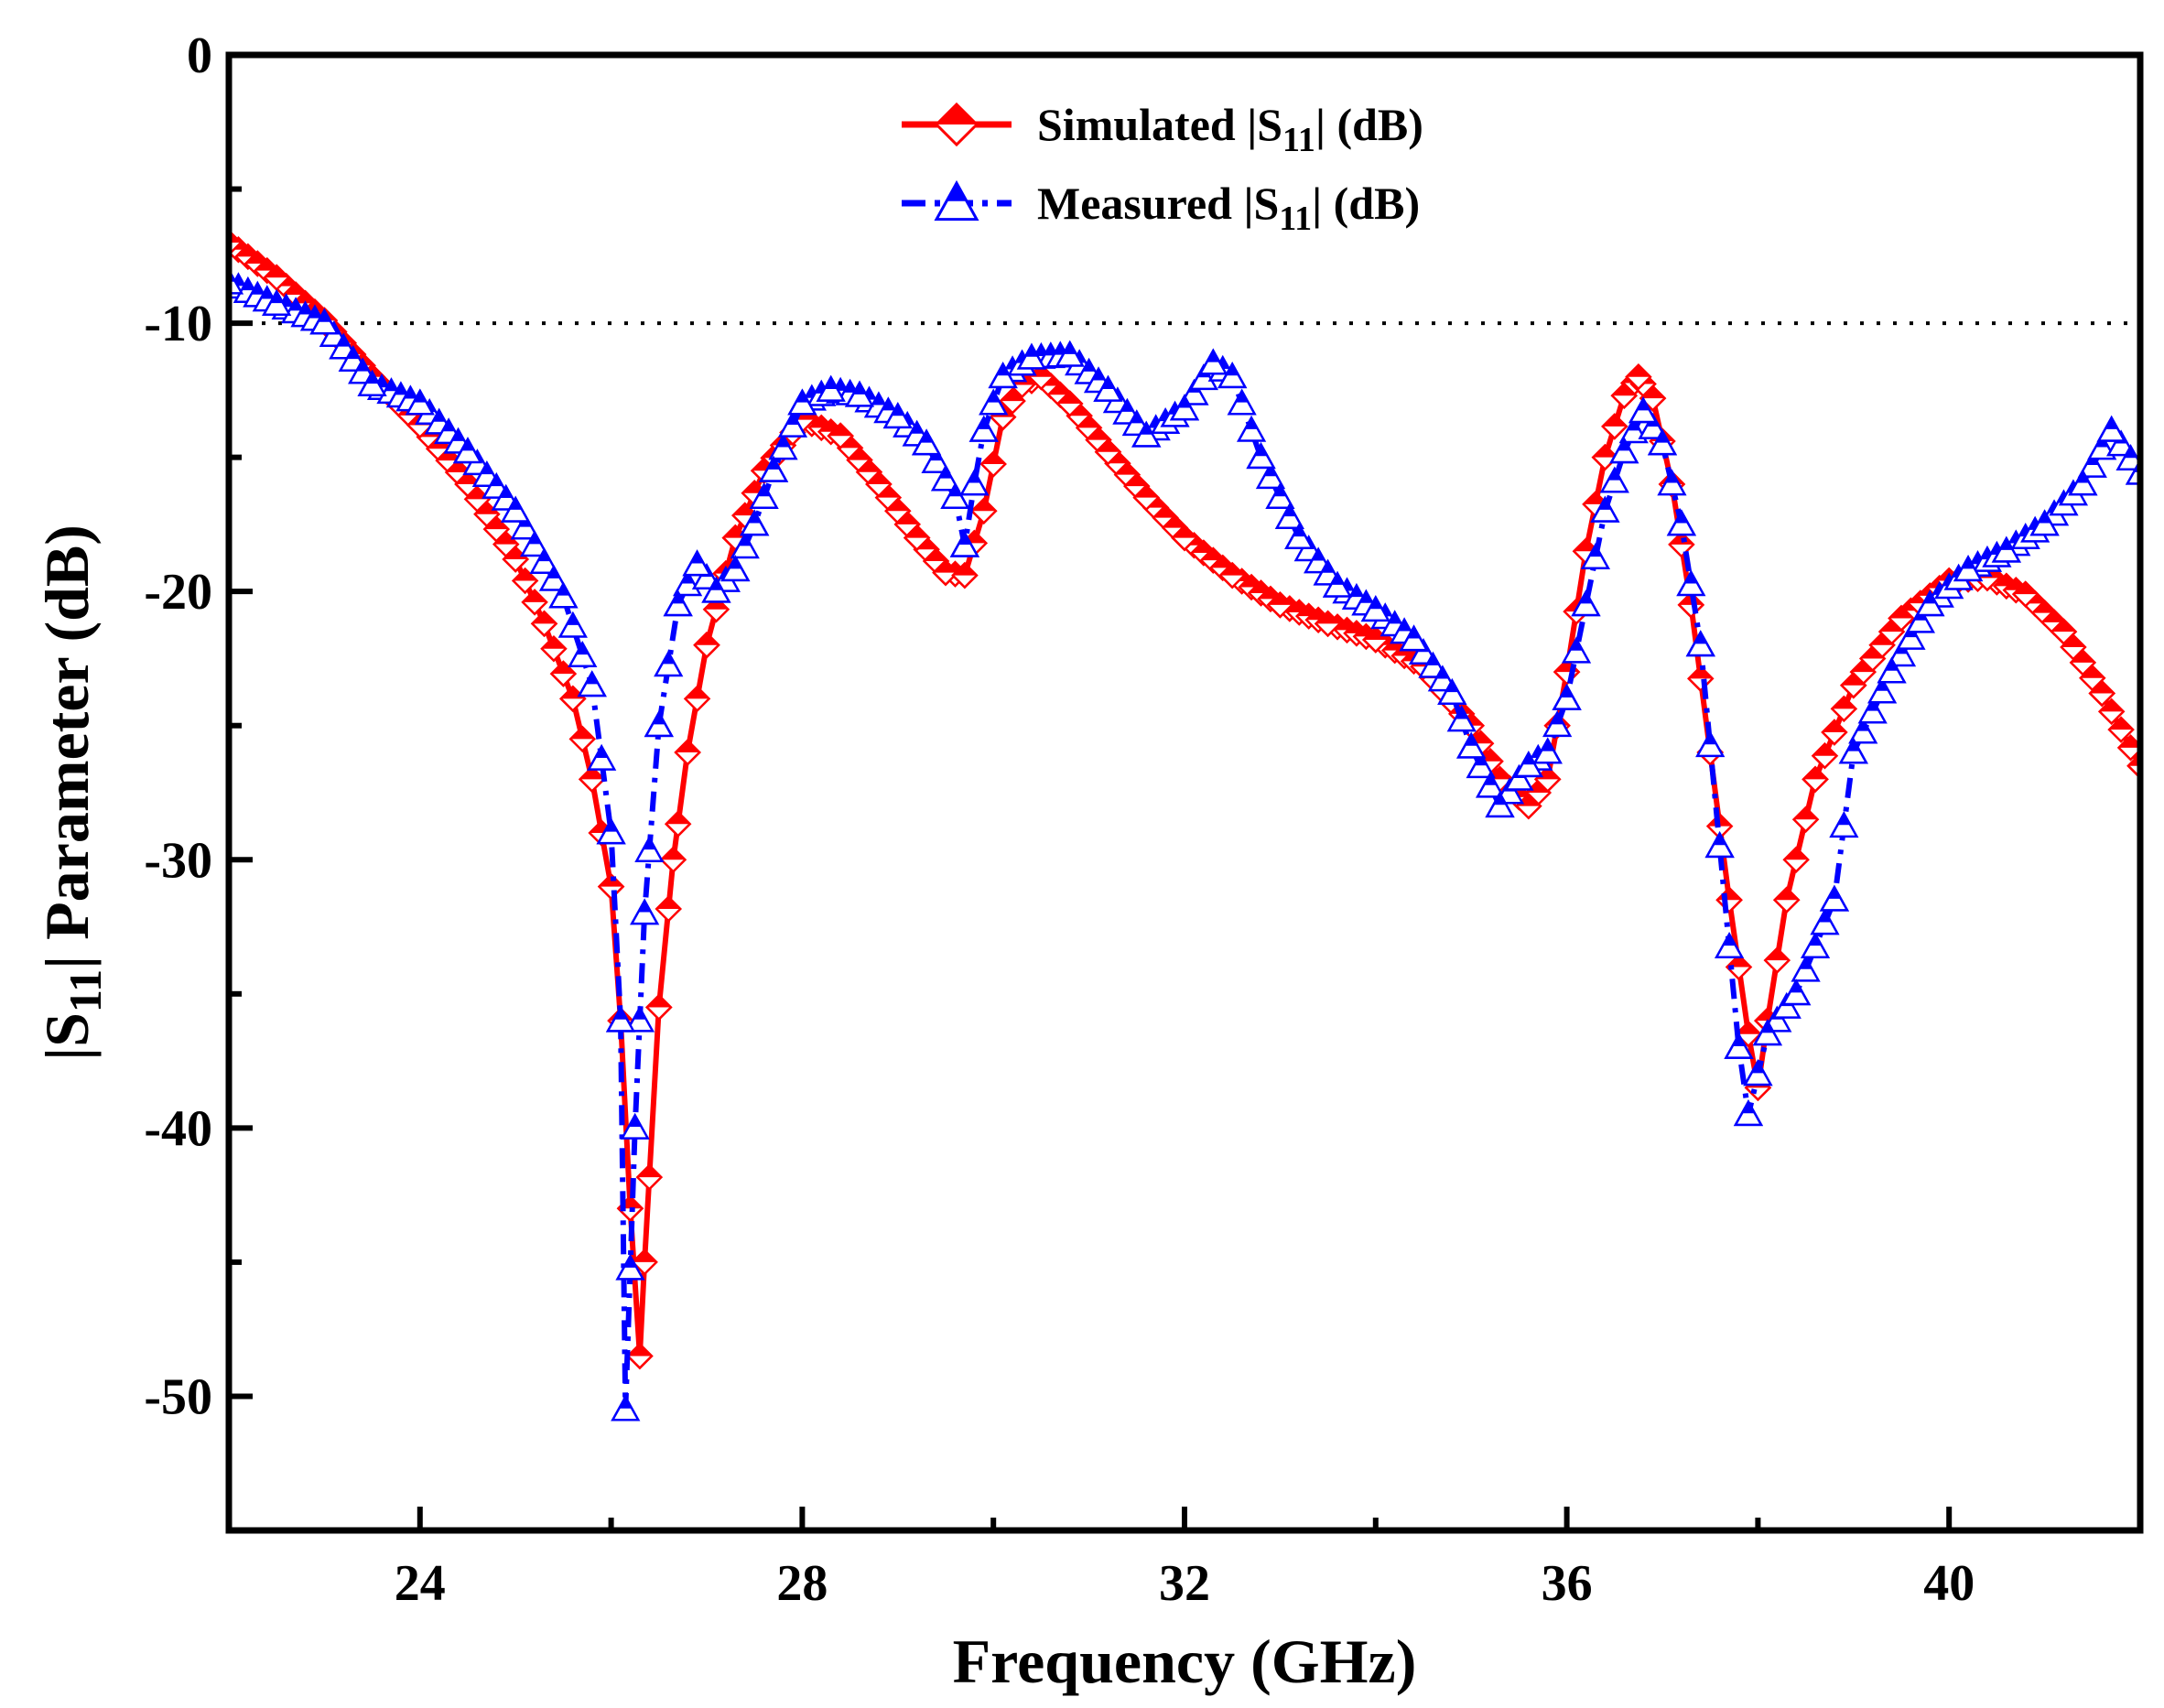  I want to click on x-tick-label: 32, so click(1185, 1583).